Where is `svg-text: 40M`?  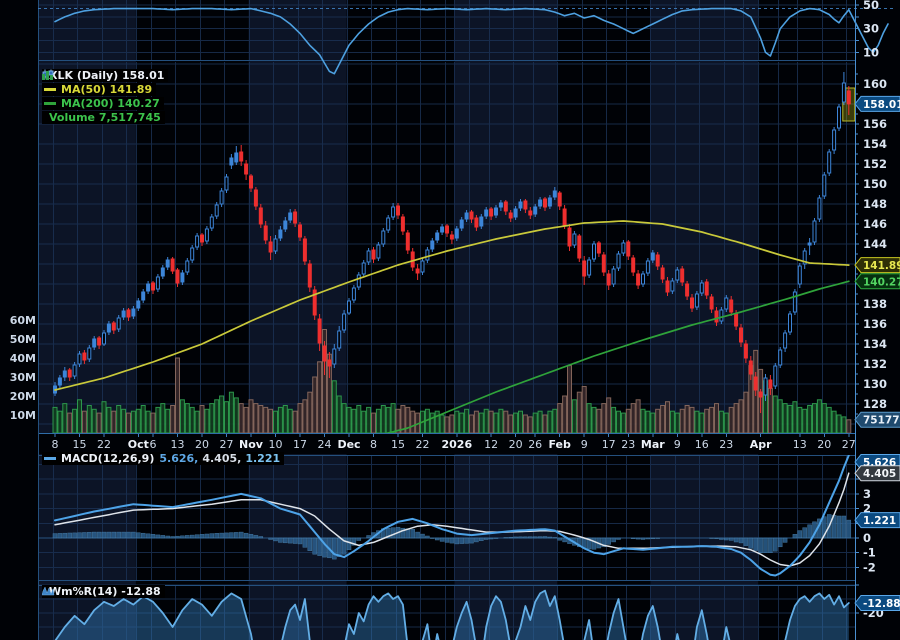 svg-text: 40M is located at coordinates (23, 358).